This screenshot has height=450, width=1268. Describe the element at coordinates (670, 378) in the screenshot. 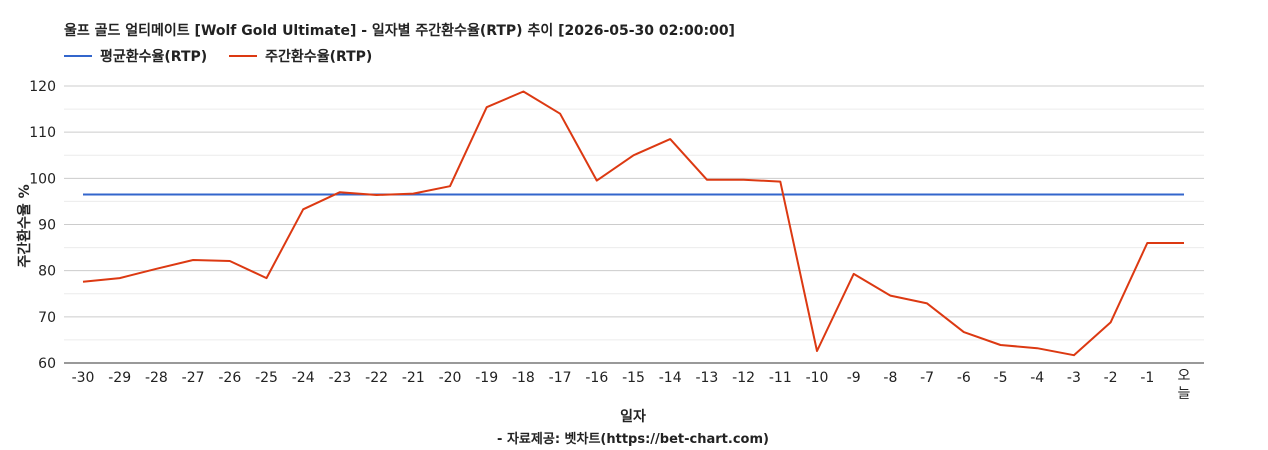

I see `x-tick-label: -14` at that location.